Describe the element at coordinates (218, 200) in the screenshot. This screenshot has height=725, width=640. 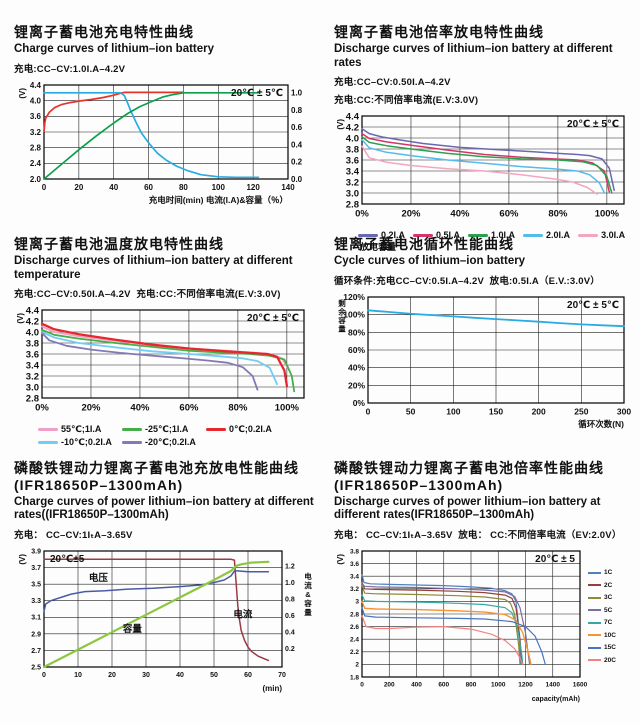
I see `svg-text: 充电时间(min) 电流(I.A)&容量（％）` at that location.